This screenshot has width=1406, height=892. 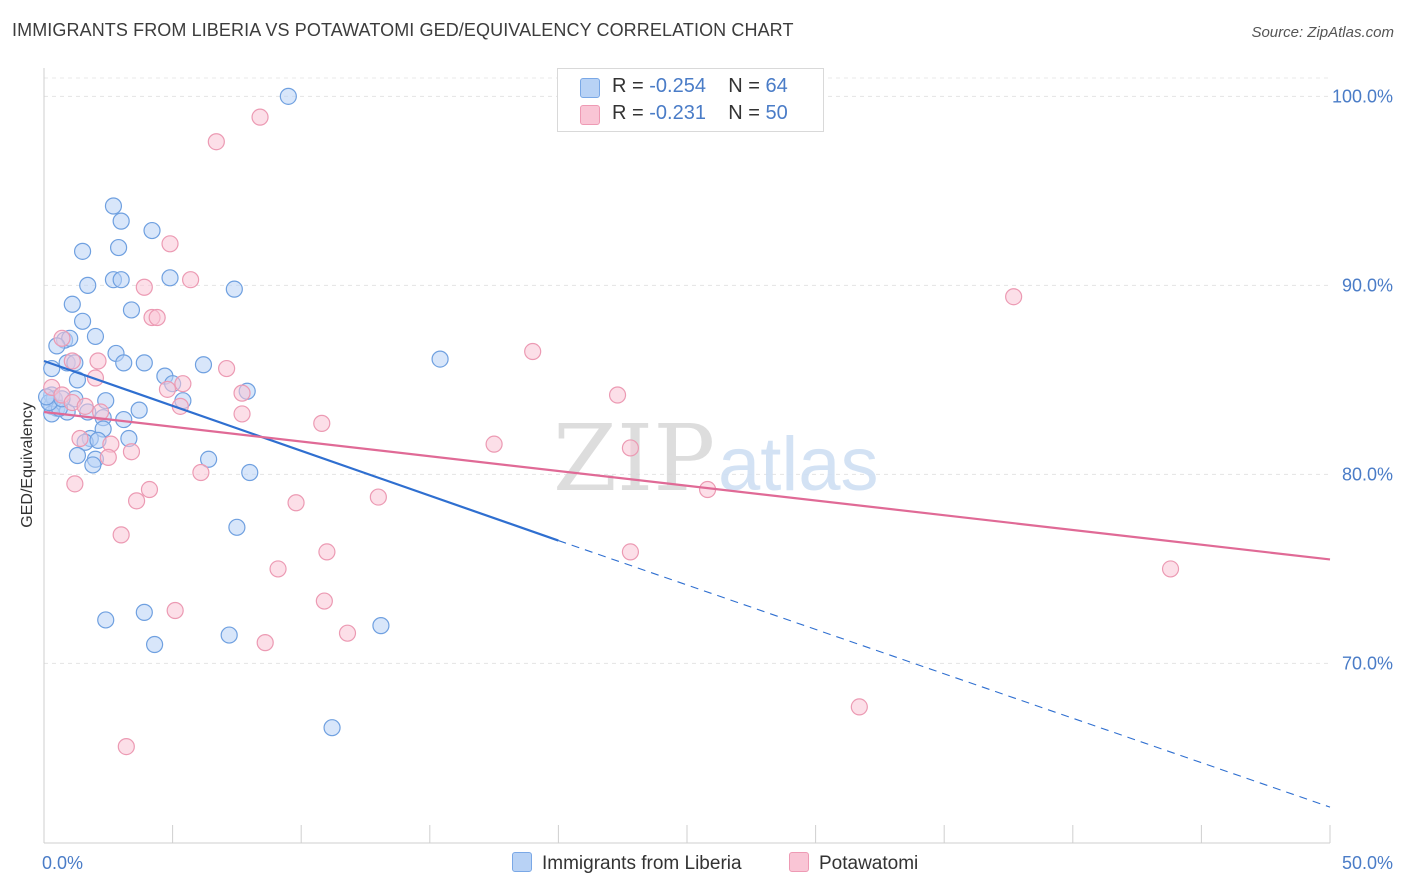 I want to click on y-tick-label-2: 80.0%, so click(x=1367, y=474).